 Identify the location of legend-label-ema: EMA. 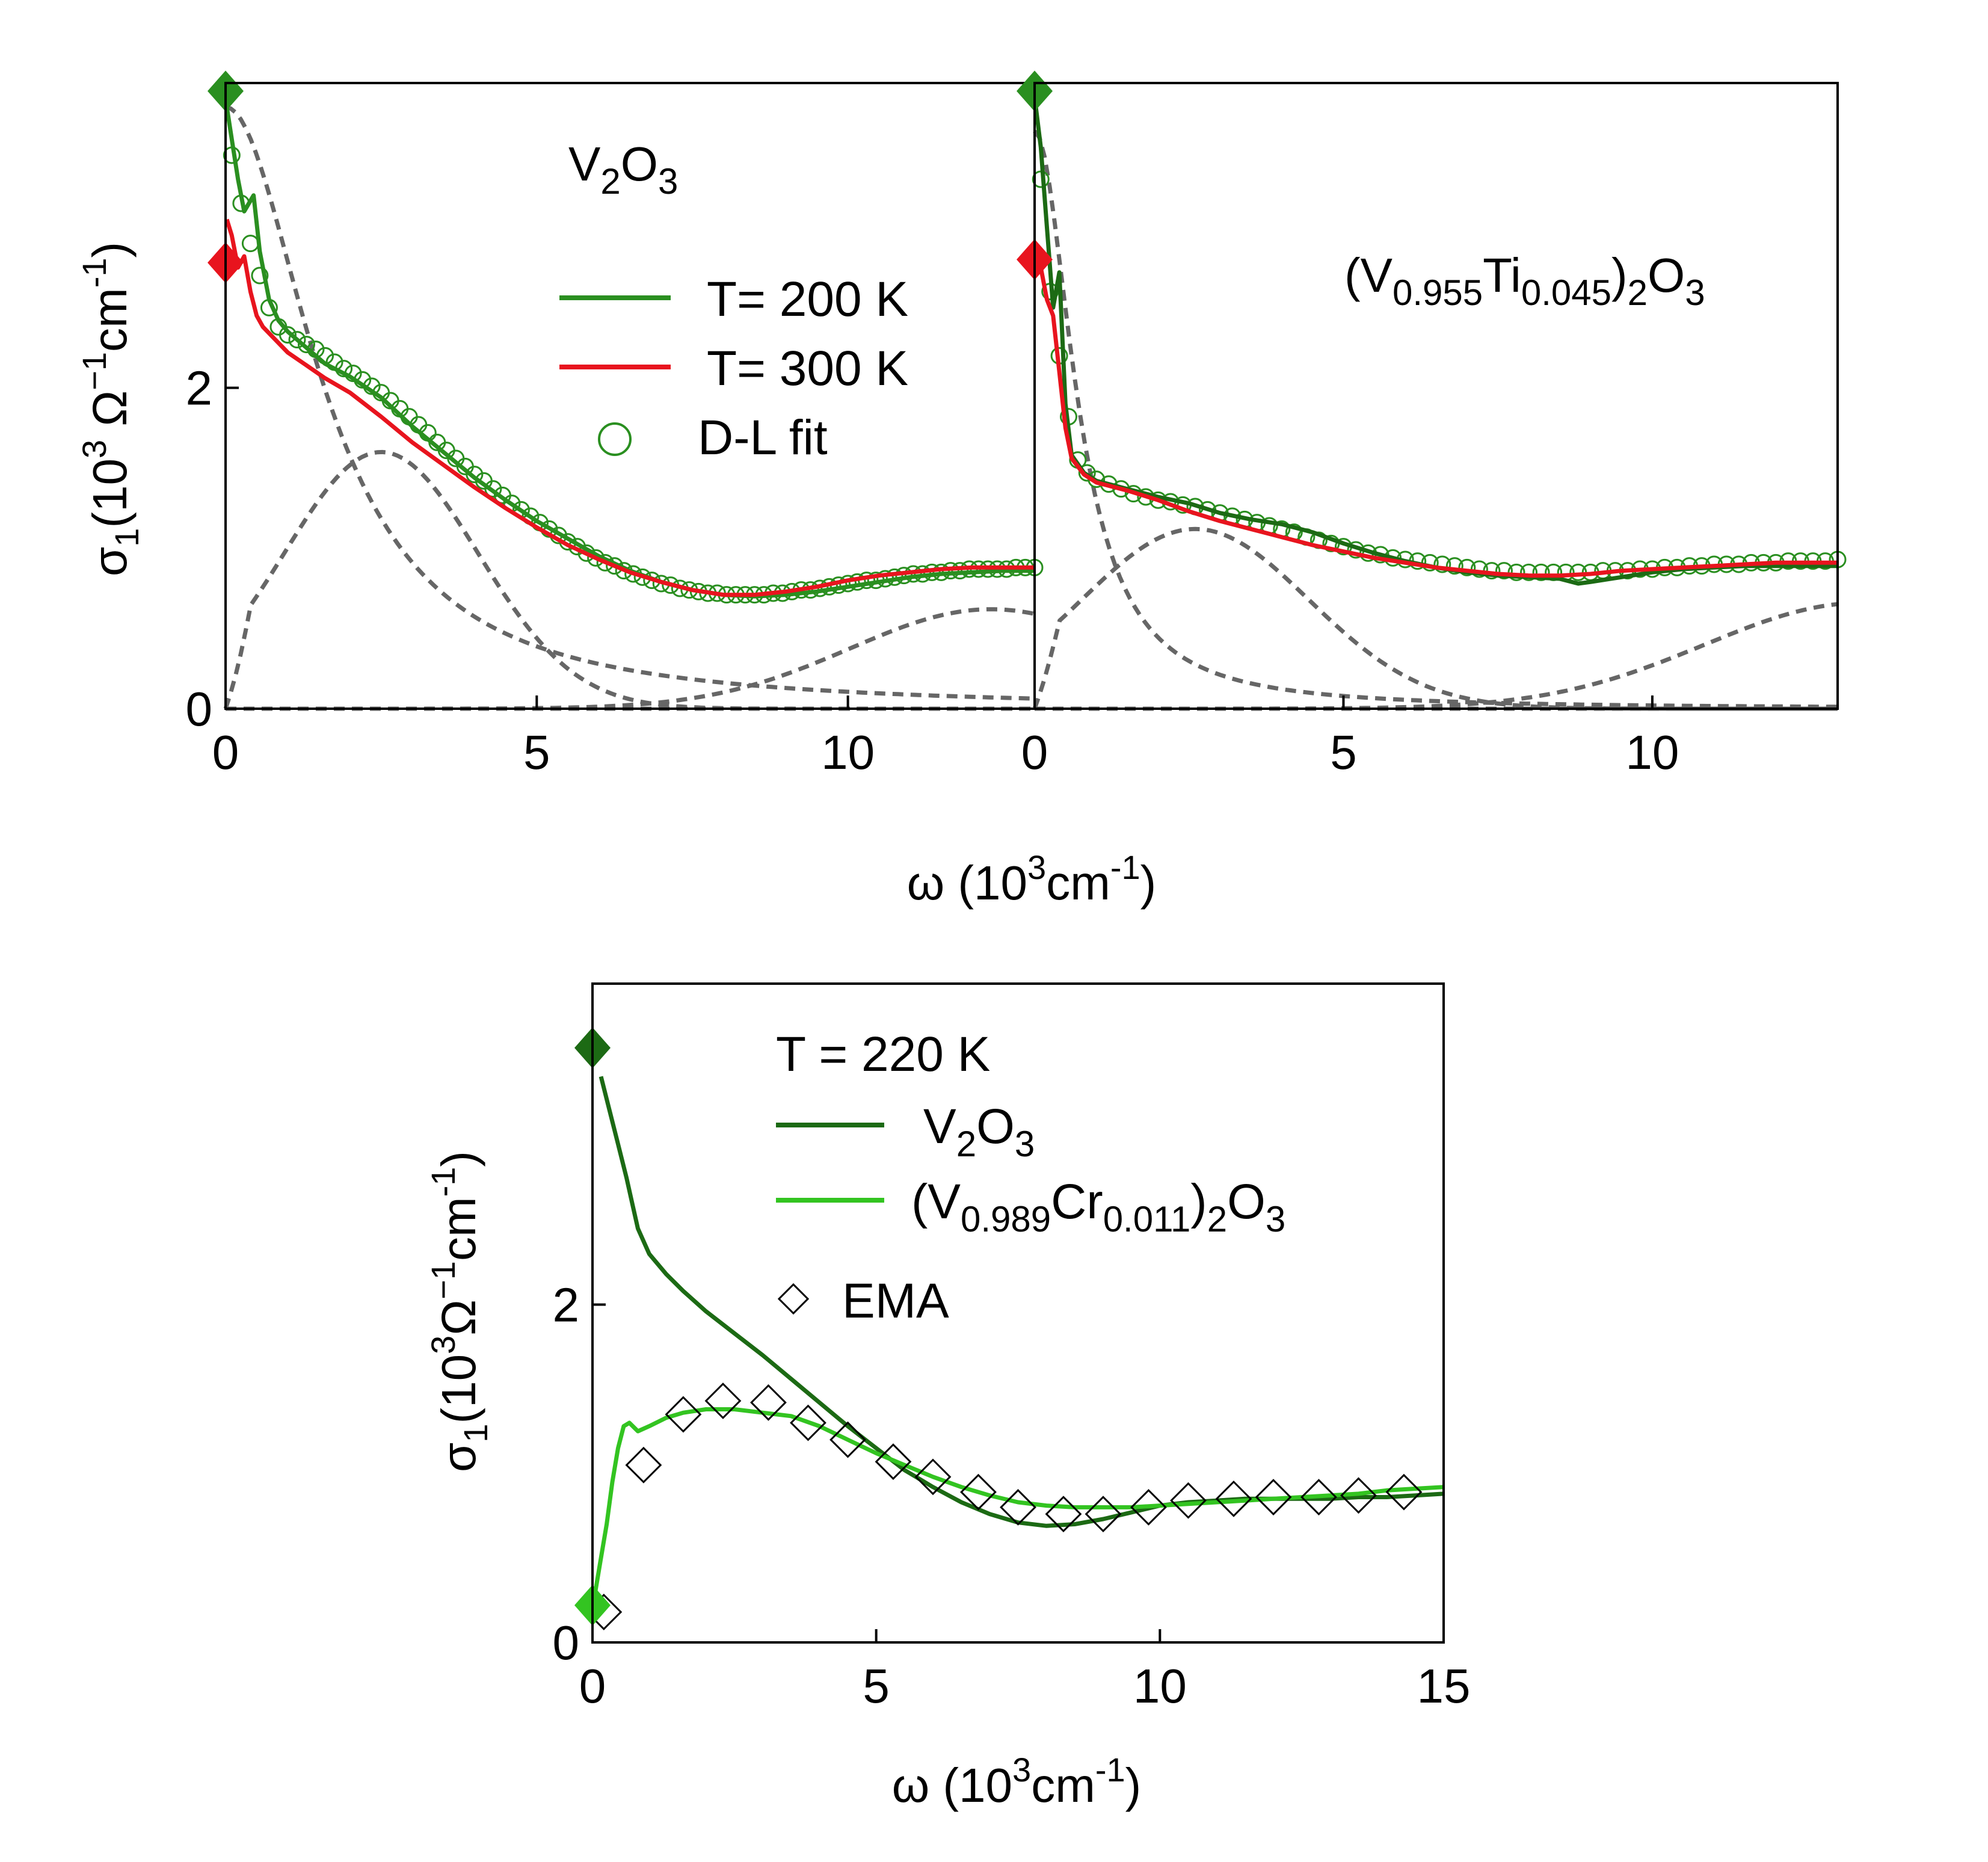
(895, 1301).